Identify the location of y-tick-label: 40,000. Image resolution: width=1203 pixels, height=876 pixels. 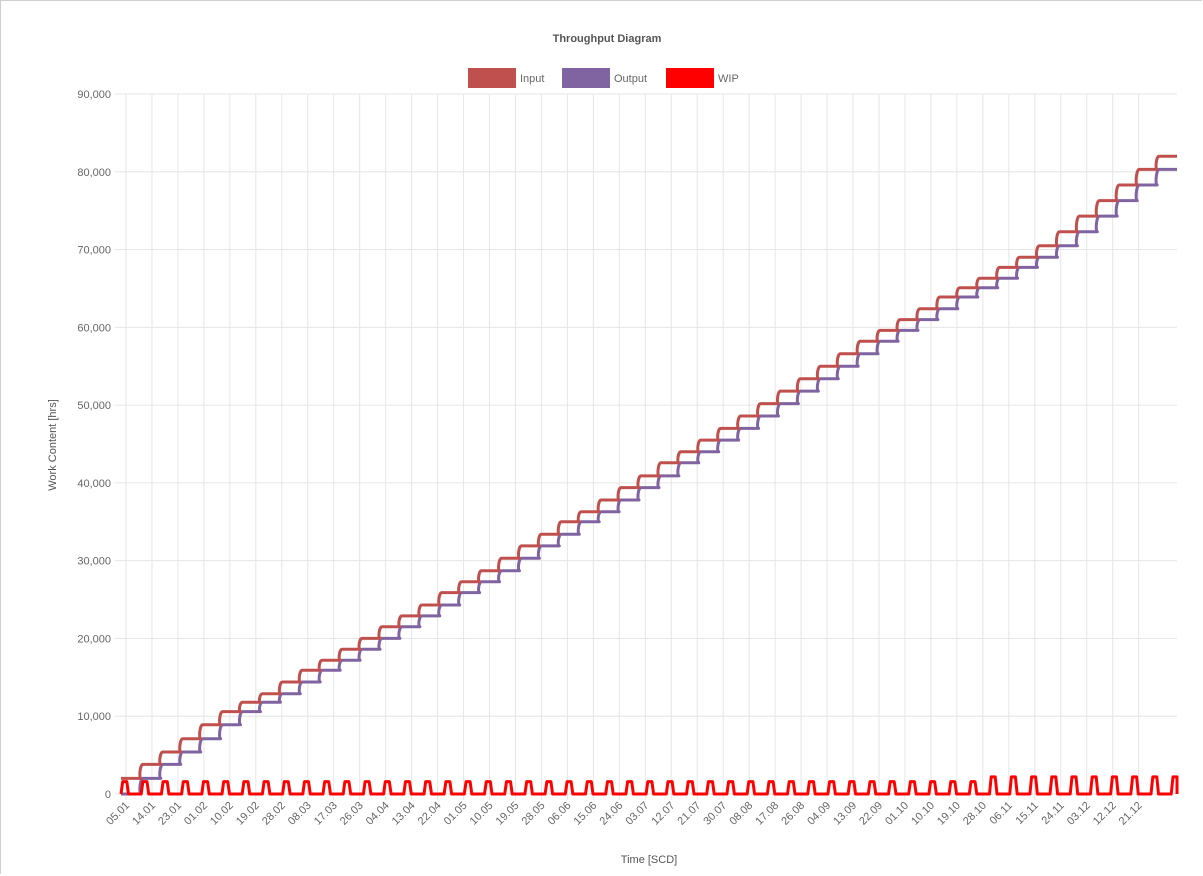
(94, 484).